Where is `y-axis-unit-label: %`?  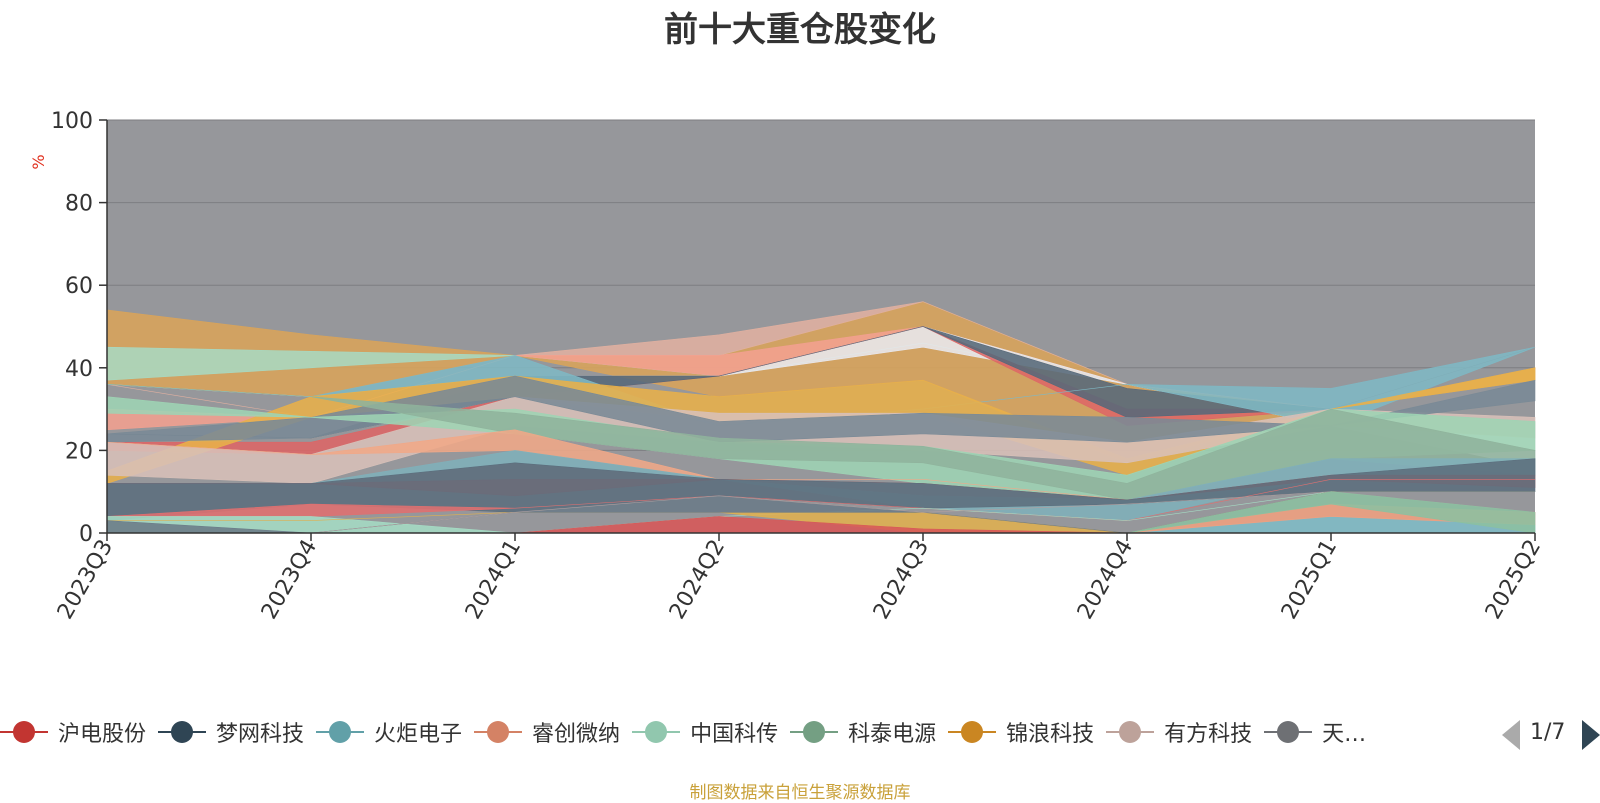
y-axis-unit-label: % is located at coordinates (38, 161).